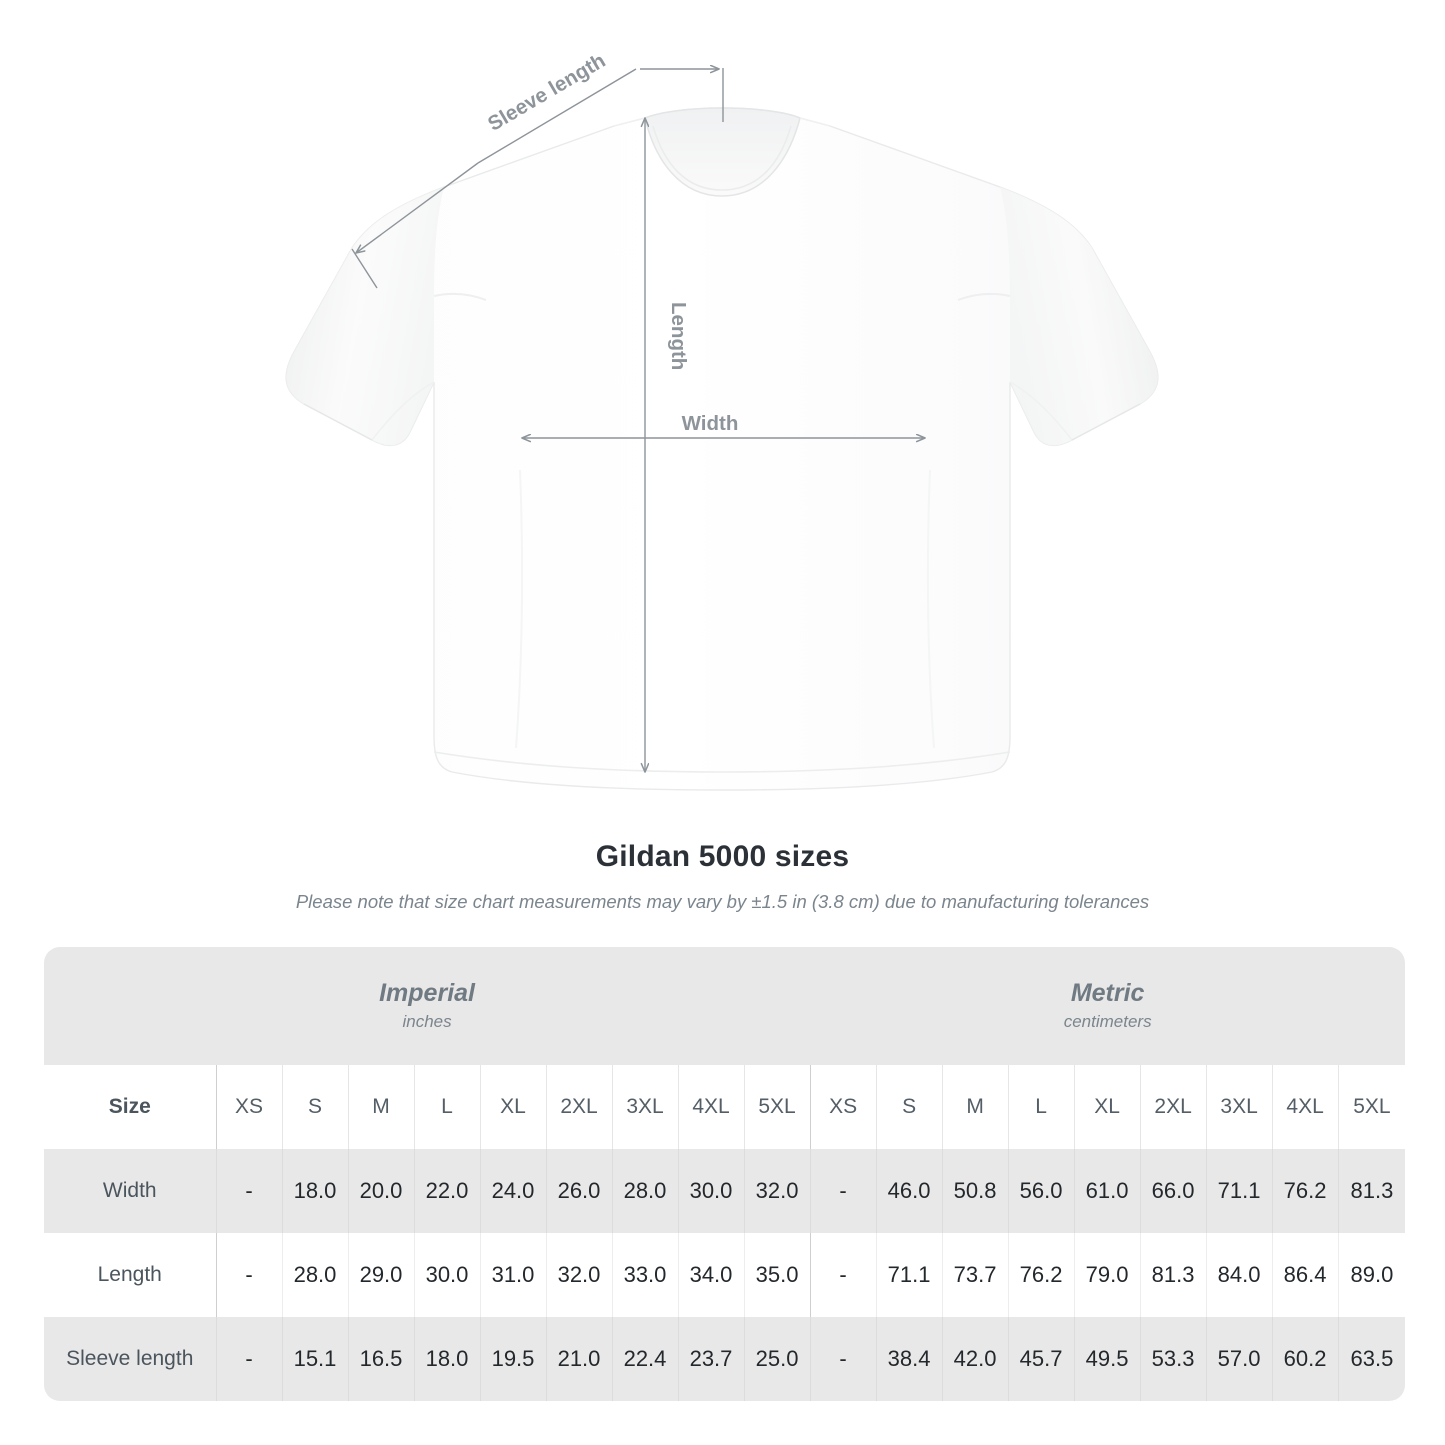  Describe the element at coordinates (1041, 1107) in the screenshot. I see `col-header-metric-l: L` at that location.